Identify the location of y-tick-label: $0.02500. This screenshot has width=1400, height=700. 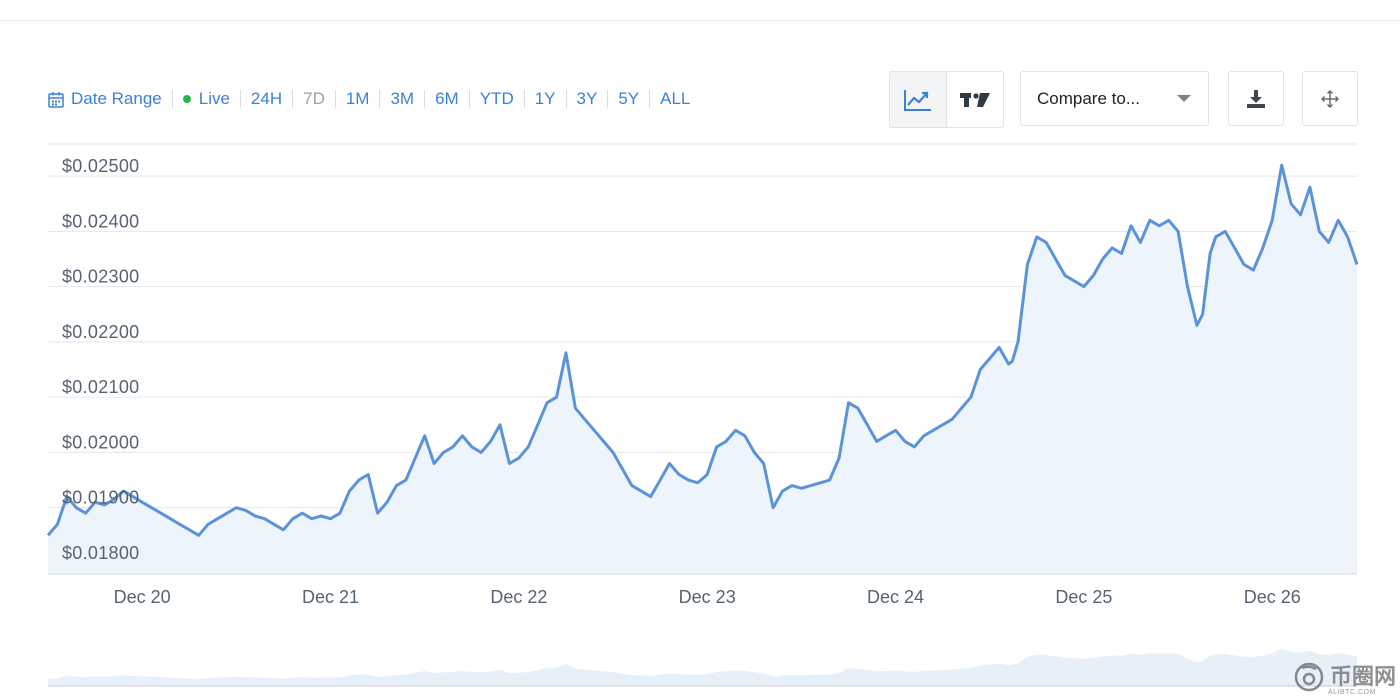
(100, 166).